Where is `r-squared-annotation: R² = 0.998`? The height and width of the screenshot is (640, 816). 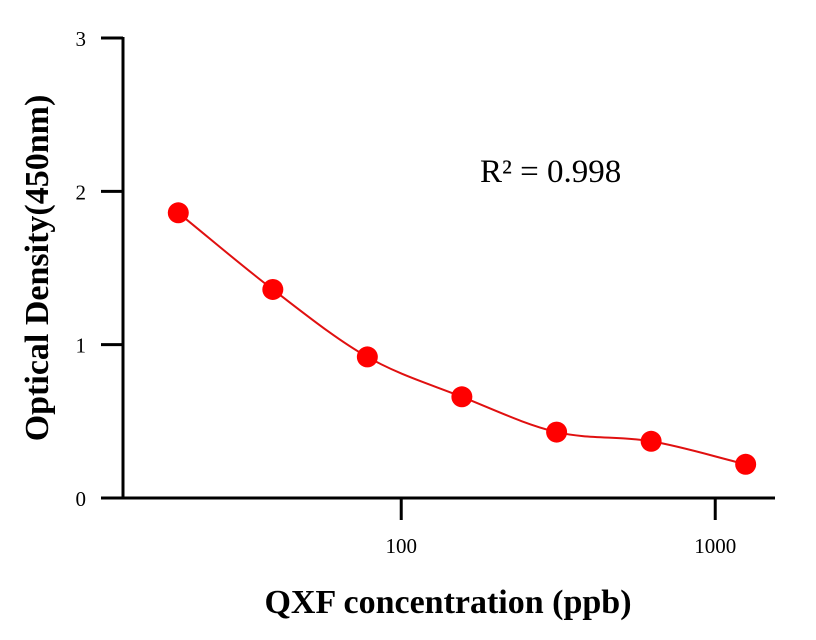
r-squared-annotation: R² = 0.998 is located at coordinates (550, 172).